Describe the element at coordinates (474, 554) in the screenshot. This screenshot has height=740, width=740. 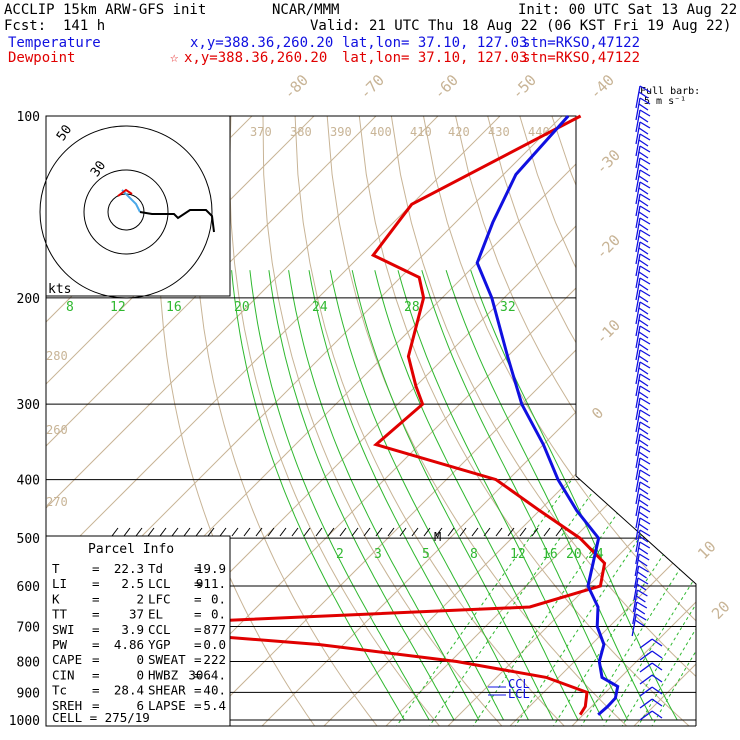
I see `mix-lower-8: 8` at that location.